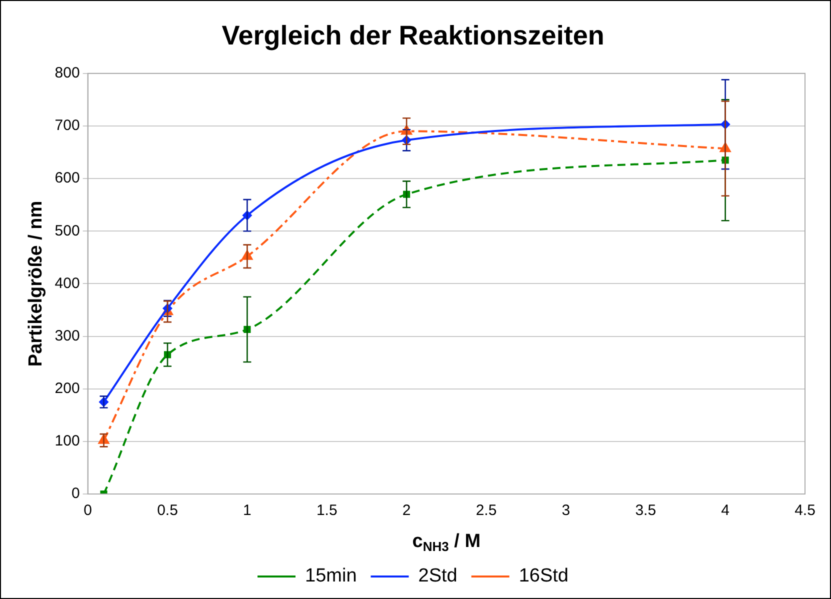 This screenshot has width=831, height=599. Describe the element at coordinates (67, 388) in the screenshot. I see `y-tick-label: 200` at that location.